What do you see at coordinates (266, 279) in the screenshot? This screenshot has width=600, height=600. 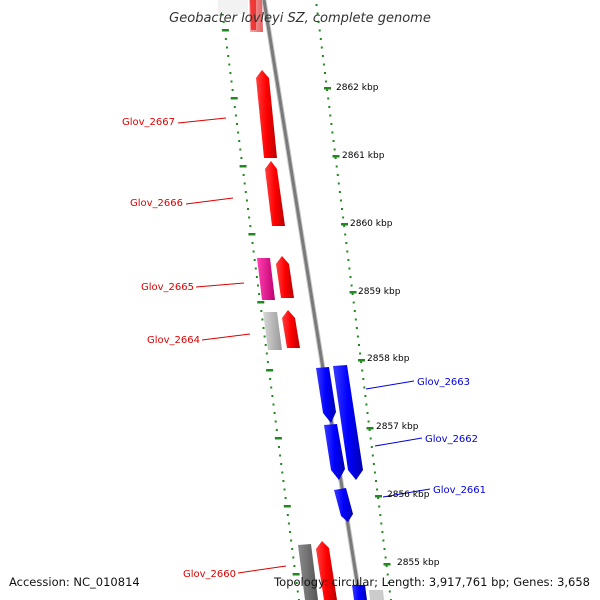 I see `gene-glov-2665-pink` at bounding box center [266, 279].